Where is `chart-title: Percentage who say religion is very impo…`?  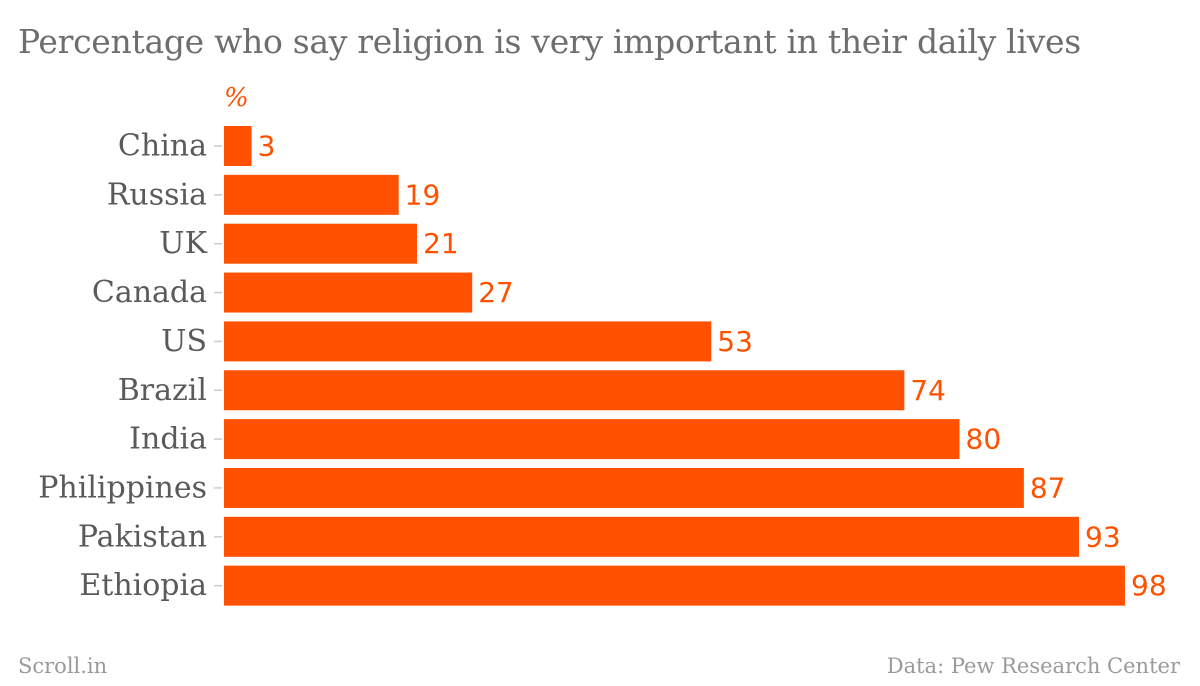
chart-title: Percentage who say religion is very impo… is located at coordinates (549, 41).